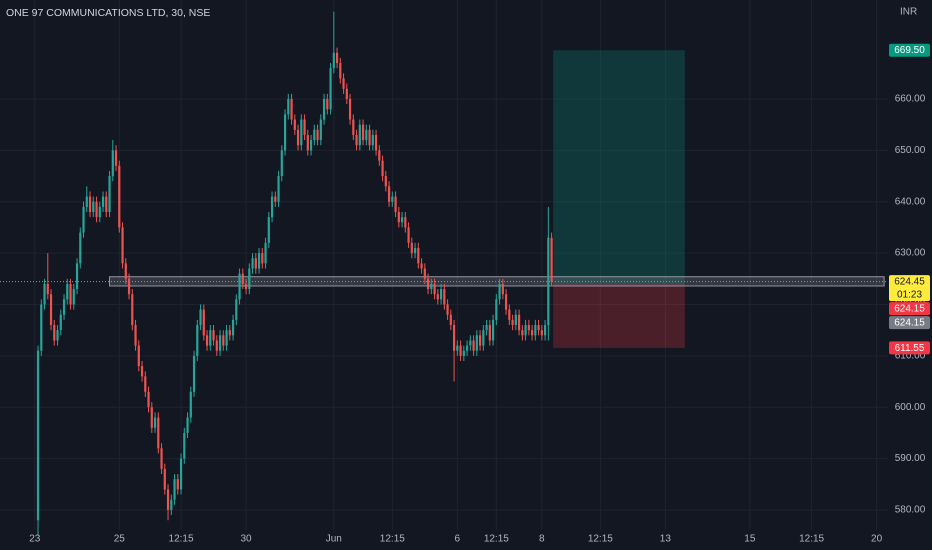  What do you see at coordinates (497, 281) in the screenshot?
I see `price-zone` at bounding box center [497, 281].